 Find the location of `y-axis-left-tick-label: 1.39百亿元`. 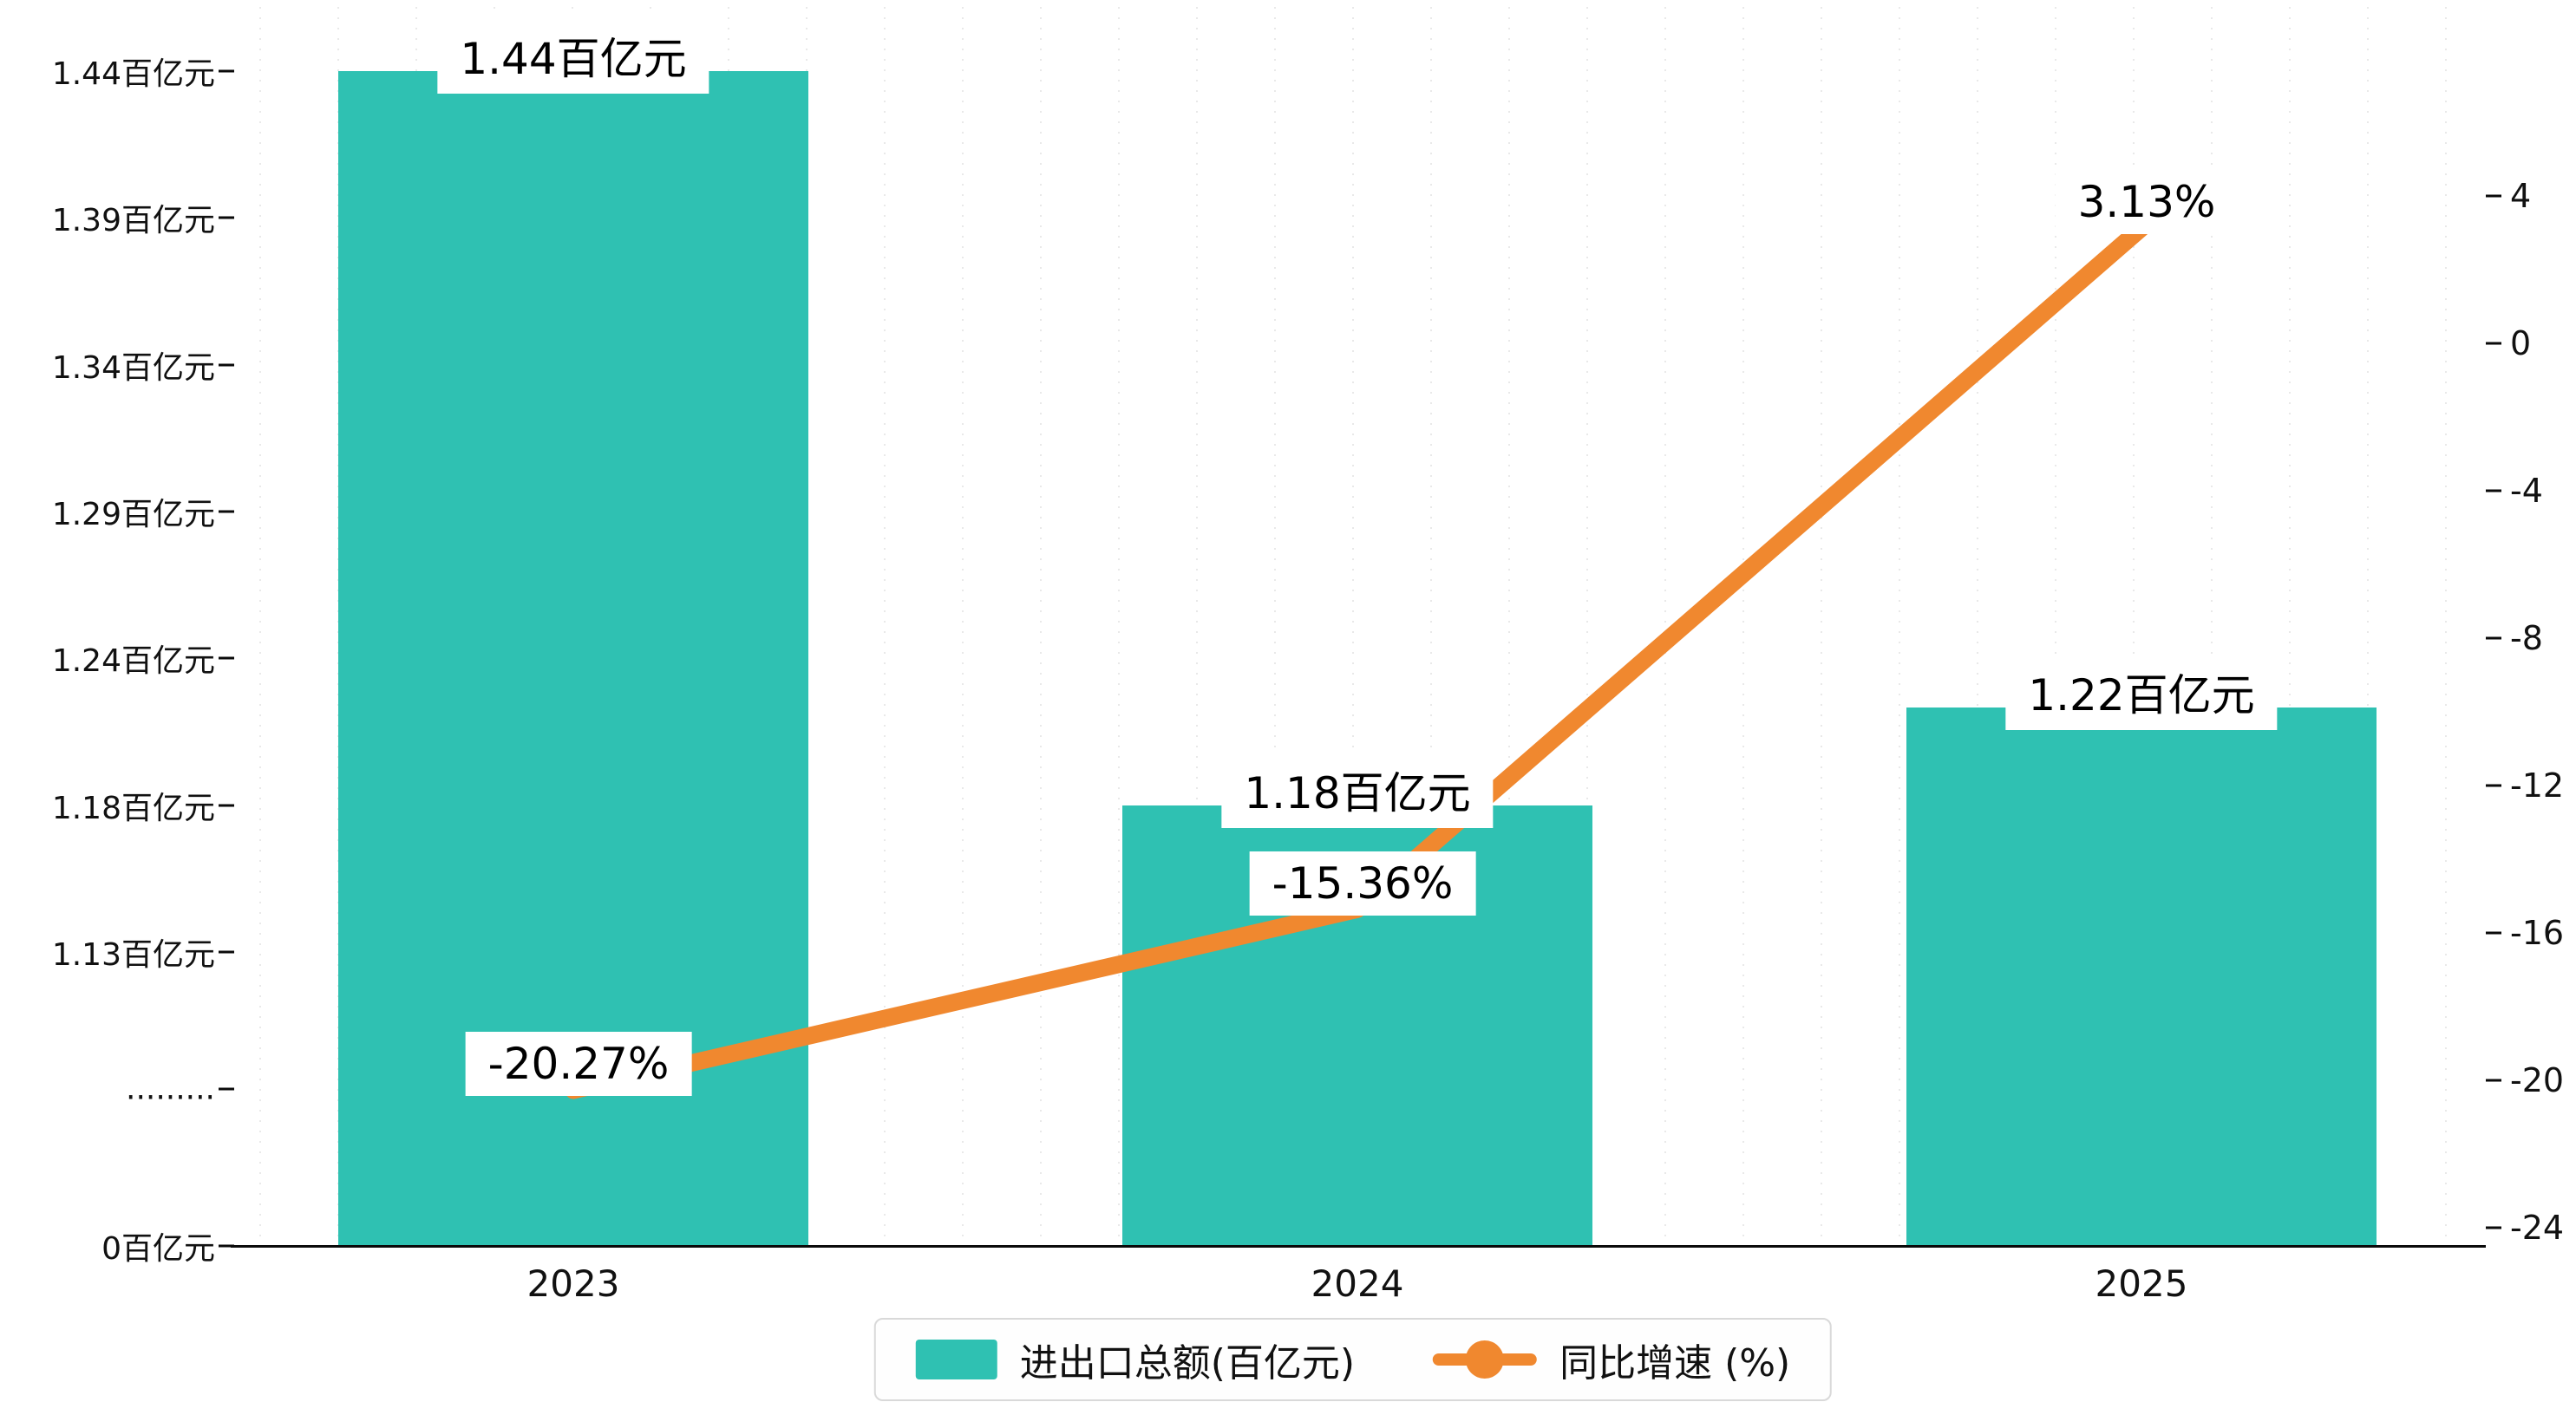

y-axis-left-tick-label: 1.39百亿元 is located at coordinates (133, 220).